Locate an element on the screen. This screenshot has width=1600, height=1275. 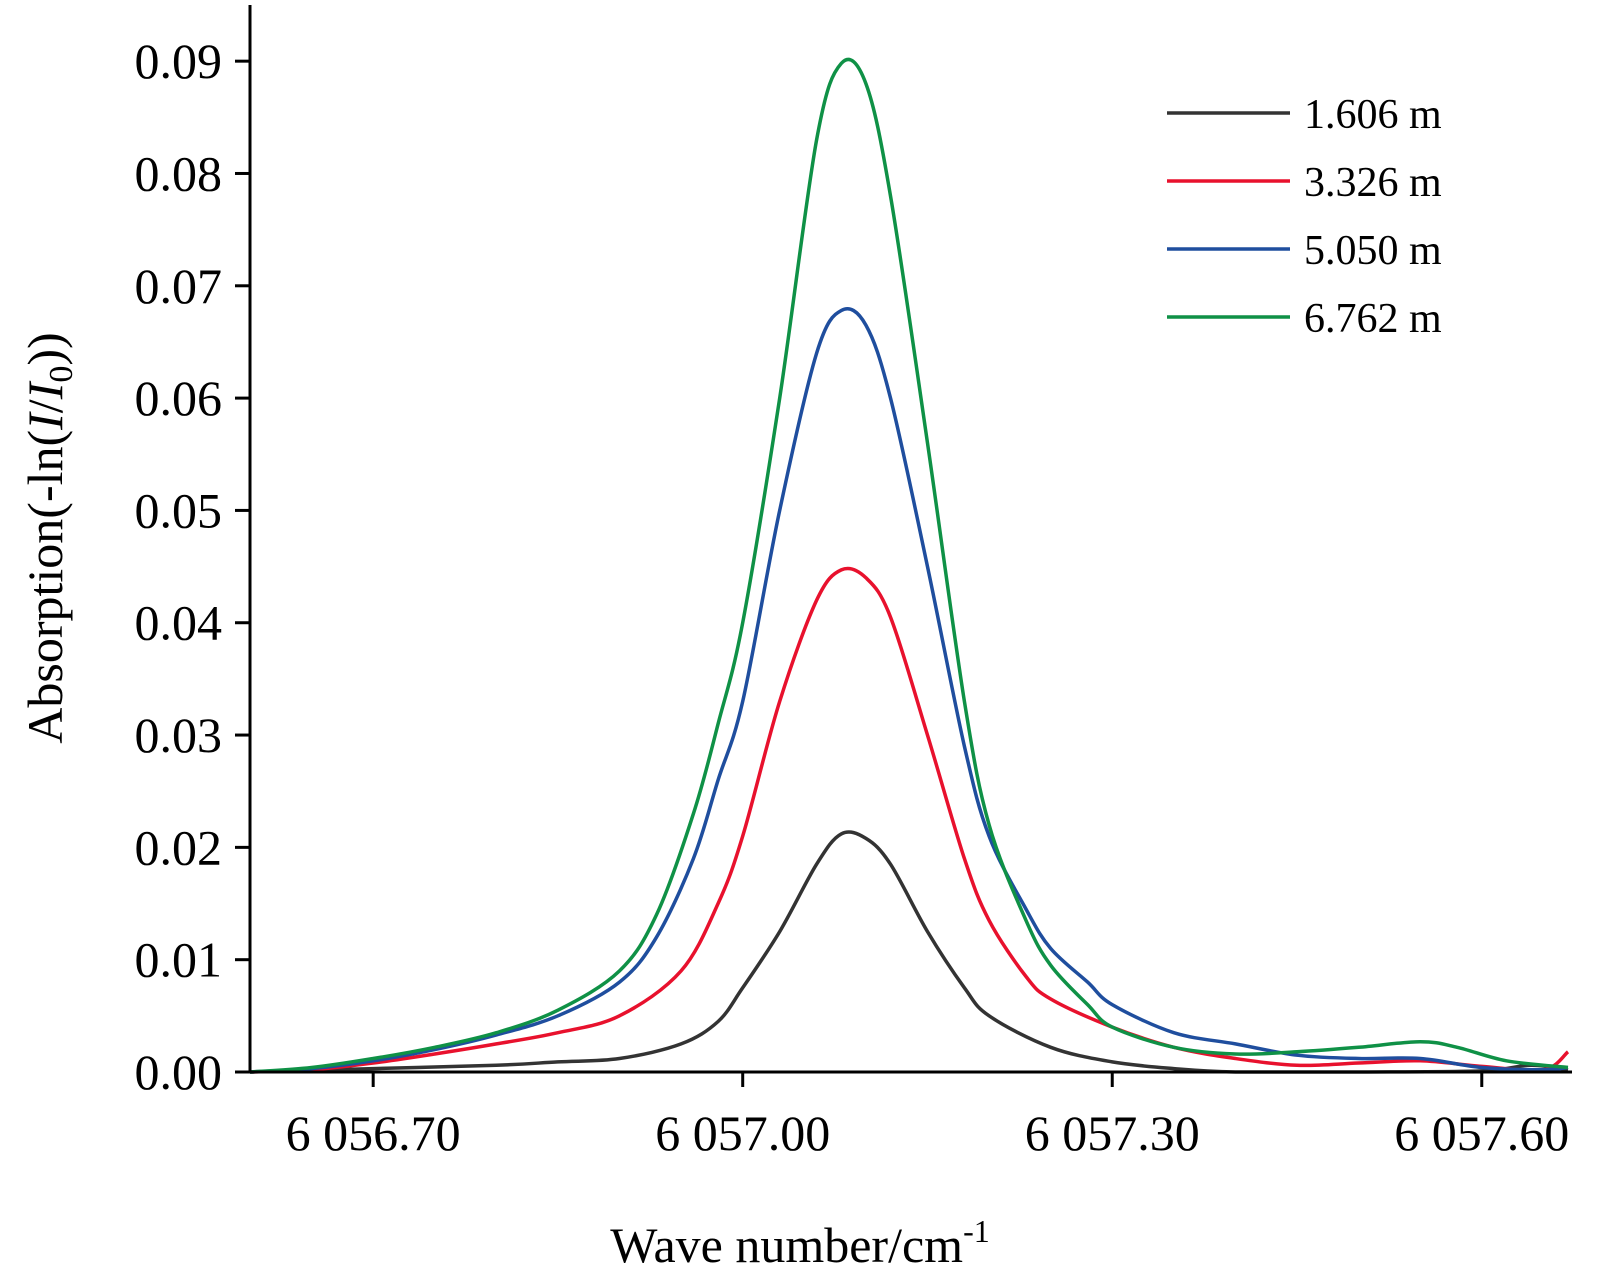
y-axis-title: Absorption(-ln(I/I0)) is located at coordinates (48, 537).